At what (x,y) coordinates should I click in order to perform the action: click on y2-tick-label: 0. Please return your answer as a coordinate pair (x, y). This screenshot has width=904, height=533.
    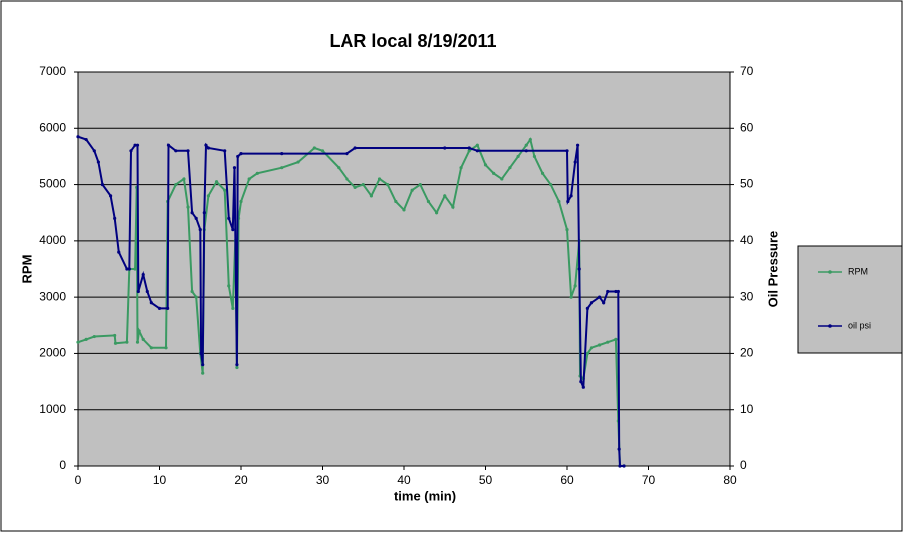
    Looking at the image, I should click on (743, 465).